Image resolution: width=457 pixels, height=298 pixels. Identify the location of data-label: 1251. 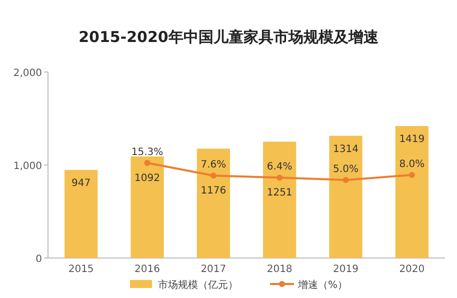
(279, 193).